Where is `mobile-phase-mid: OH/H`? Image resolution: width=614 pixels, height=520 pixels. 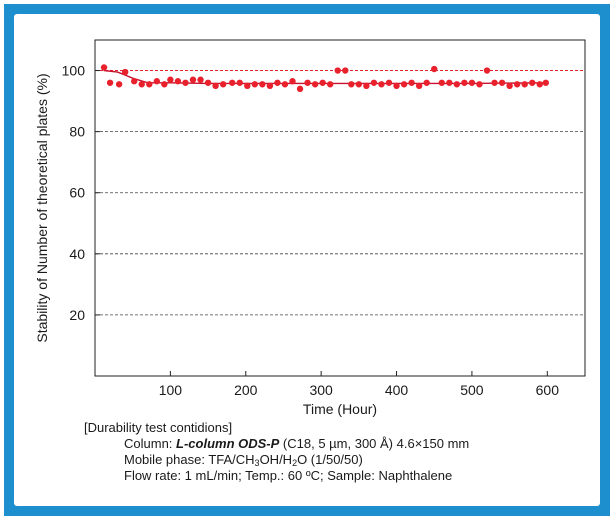 mobile-phase-mid: OH/H is located at coordinates (276, 459).